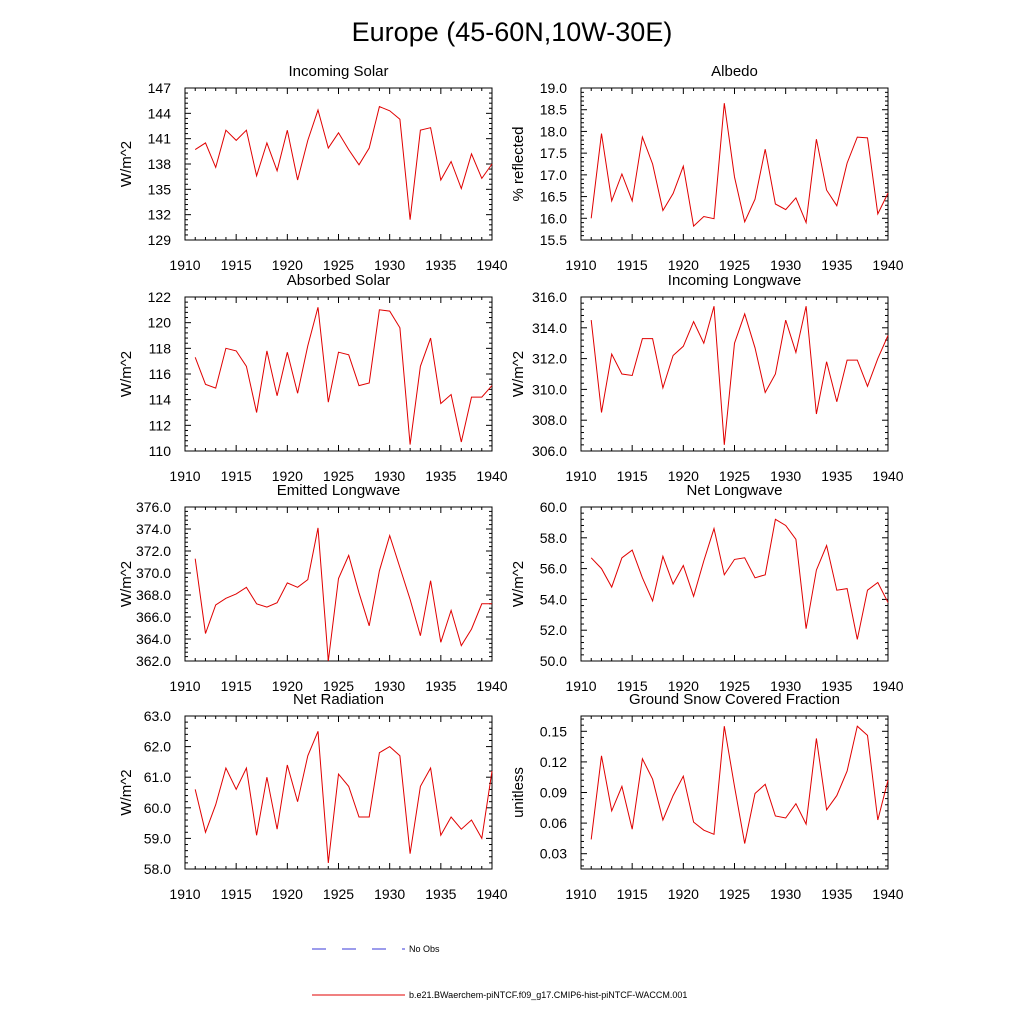  Describe the element at coordinates (553, 599) in the screenshot. I see `y-tick-label: 54.0` at that location.